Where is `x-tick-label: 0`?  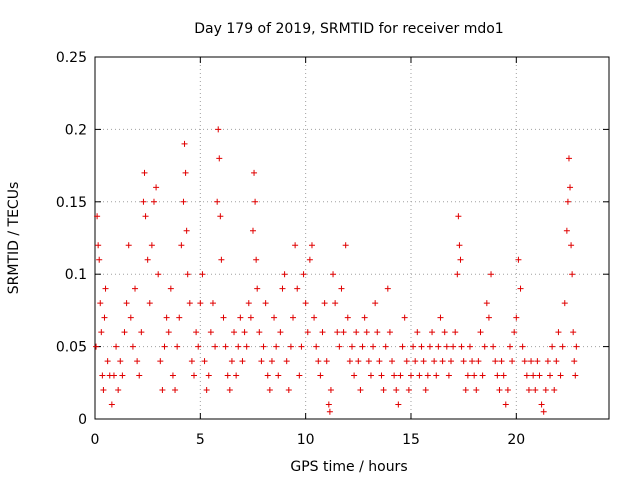 x-tick-label: 0 is located at coordinates (95, 440).